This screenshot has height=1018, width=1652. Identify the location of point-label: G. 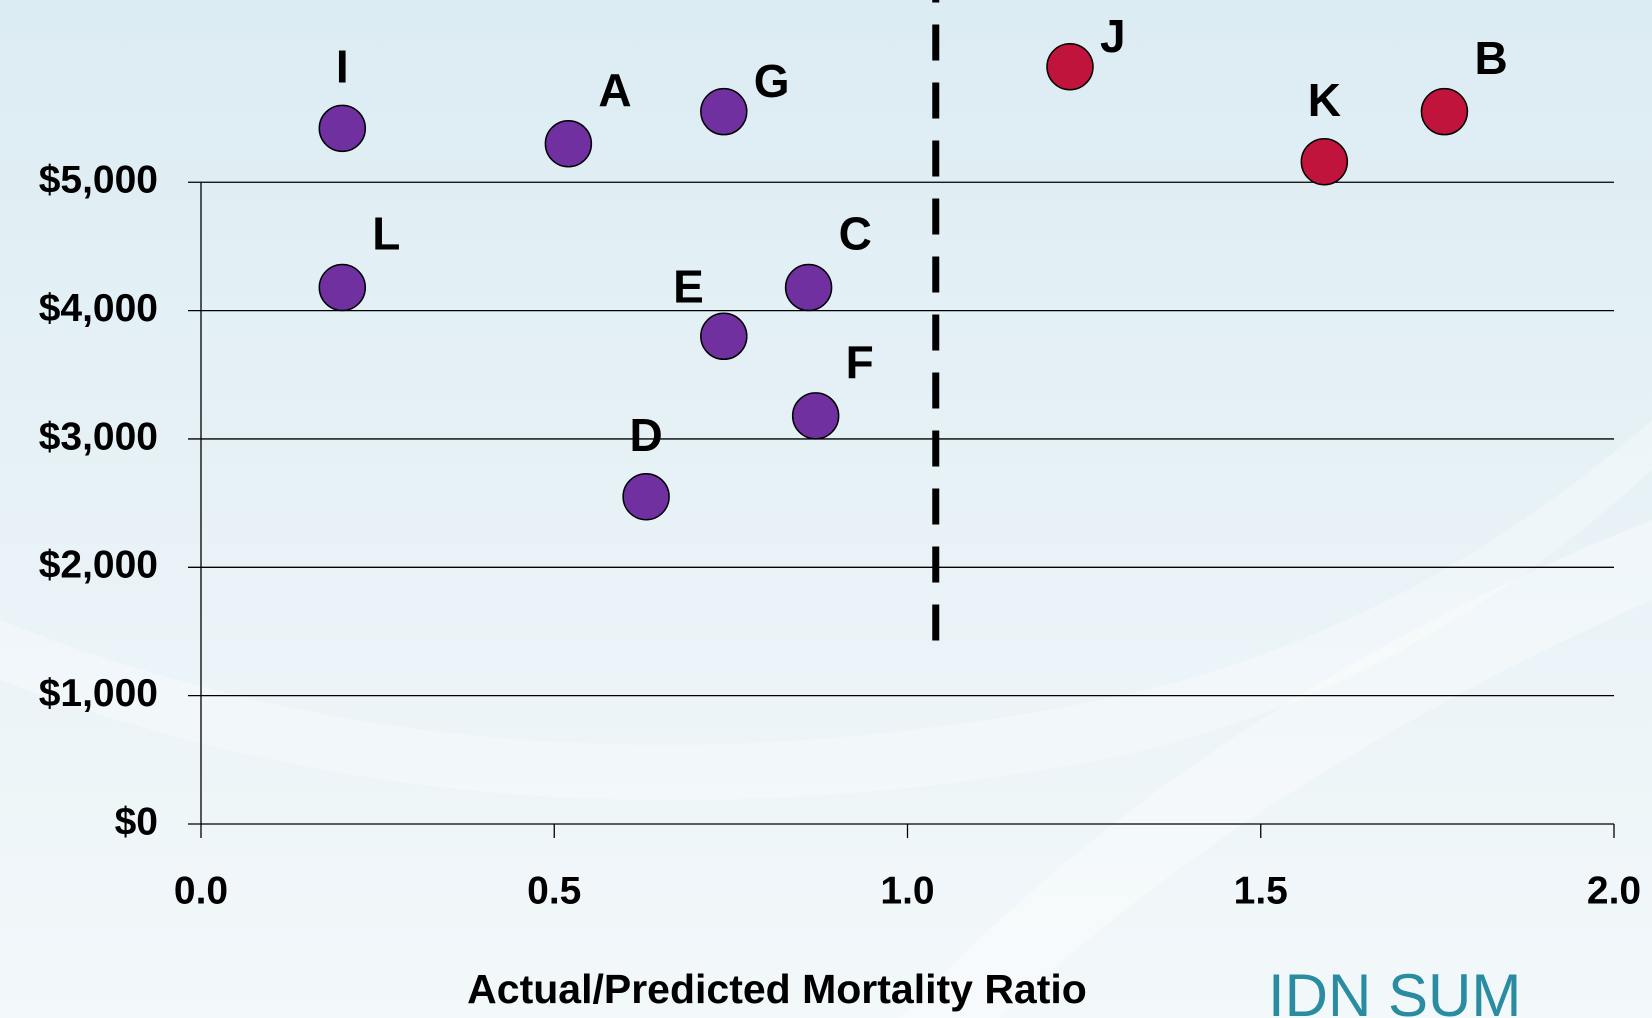
(772, 81).